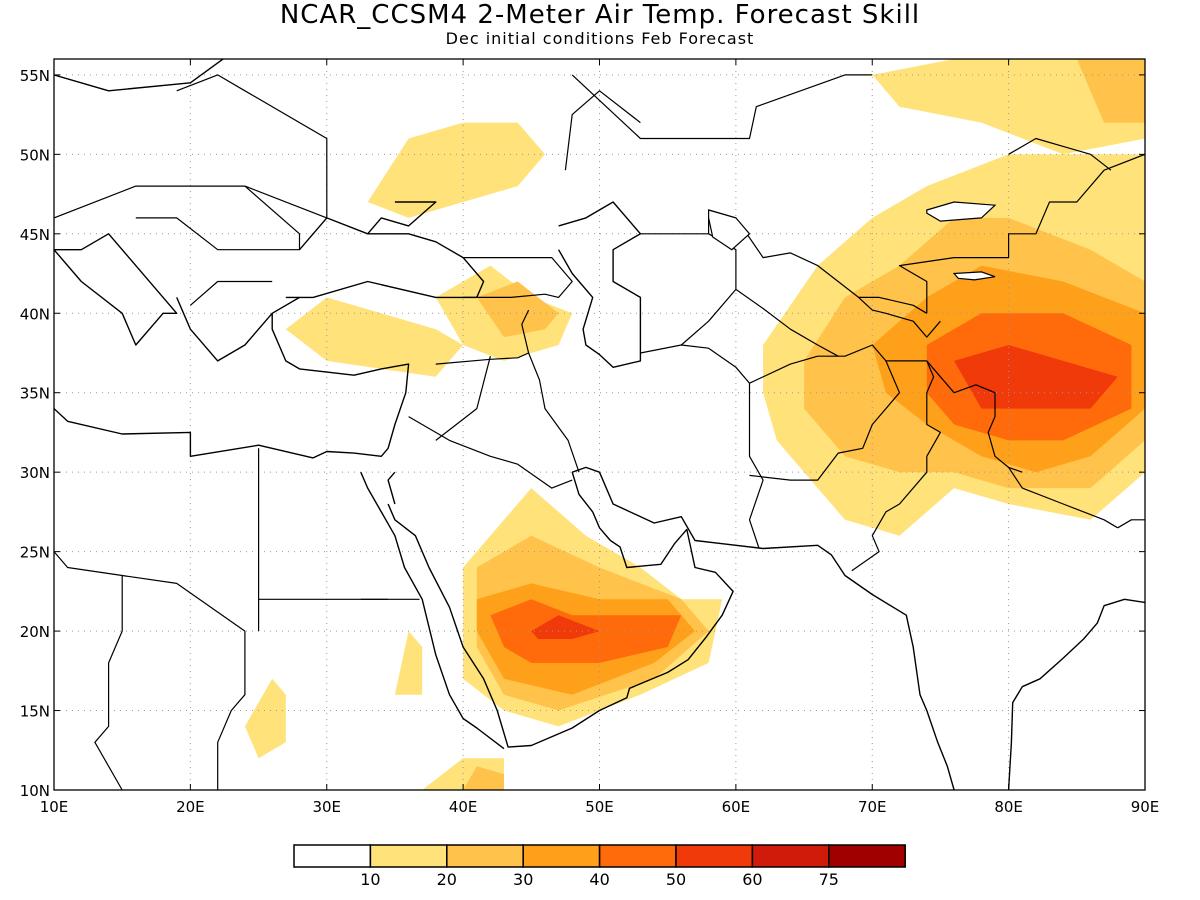  What do you see at coordinates (326, 807) in the screenshot?
I see `x-tick-label: 30E` at bounding box center [326, 807].